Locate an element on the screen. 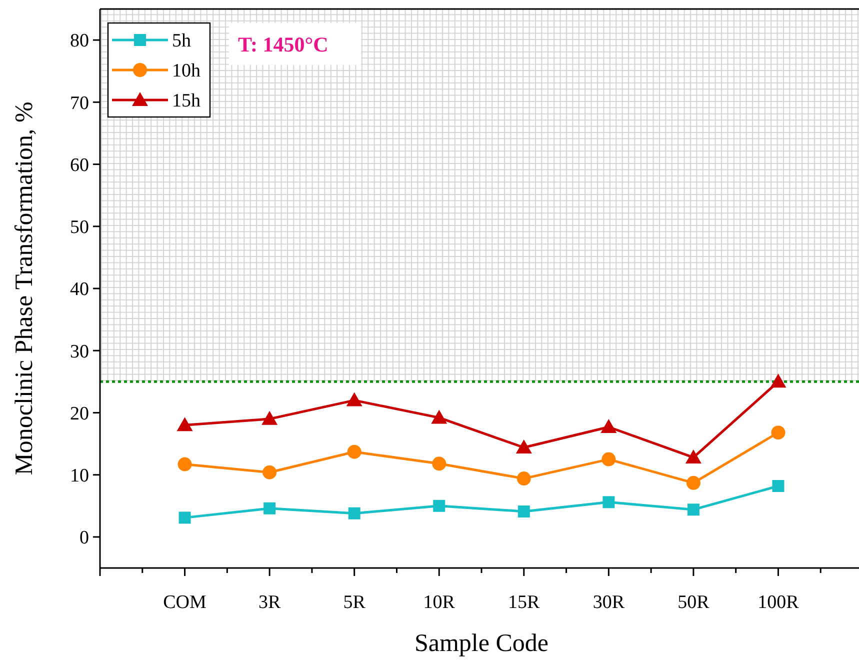 The image size is (859, 664). legend-label: 5h is located at coordinates (182, 41).